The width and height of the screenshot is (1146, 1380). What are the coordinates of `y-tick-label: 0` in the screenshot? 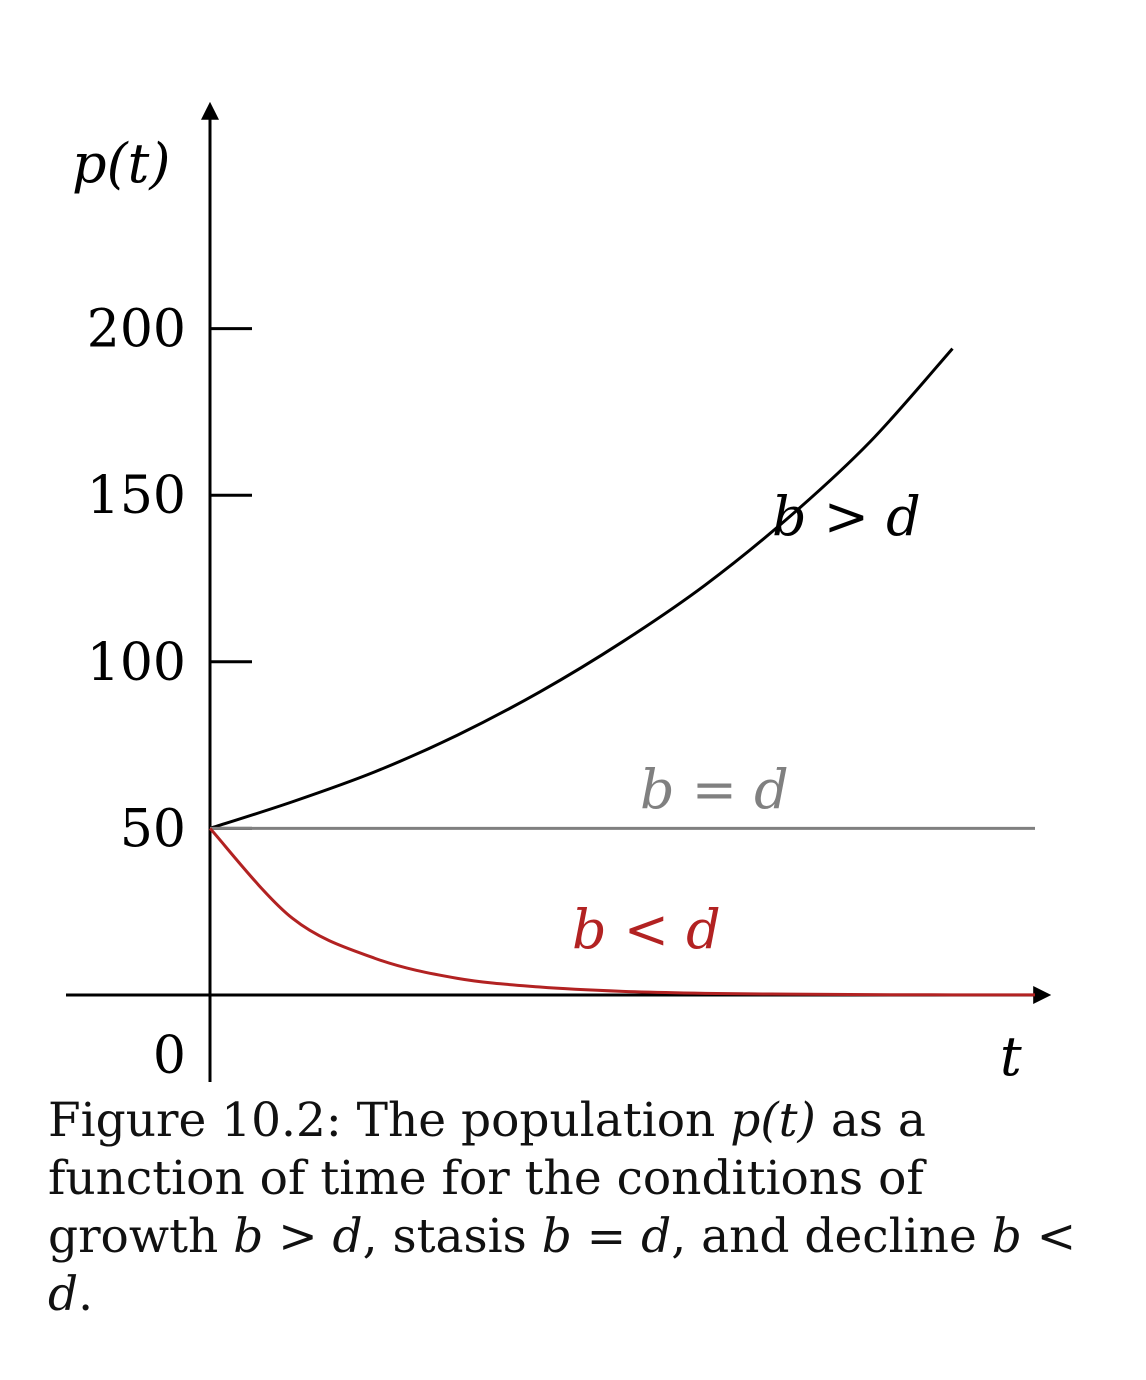 It's located at (169, 1056).